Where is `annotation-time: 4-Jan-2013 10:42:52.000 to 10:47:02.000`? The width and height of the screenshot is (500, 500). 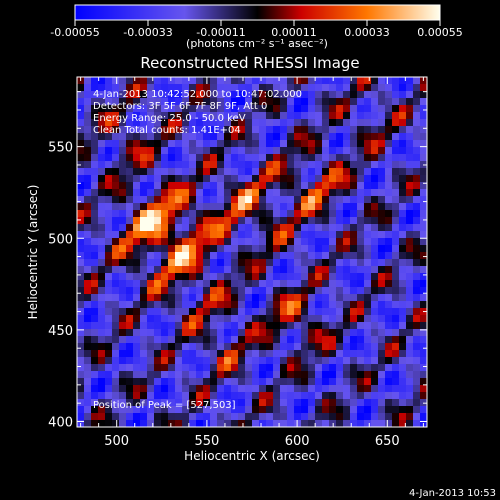
annotation-time: 4-Jan-2013 10:42:52.000 to 10:47:02.000 is located at coordinates (197, 94).